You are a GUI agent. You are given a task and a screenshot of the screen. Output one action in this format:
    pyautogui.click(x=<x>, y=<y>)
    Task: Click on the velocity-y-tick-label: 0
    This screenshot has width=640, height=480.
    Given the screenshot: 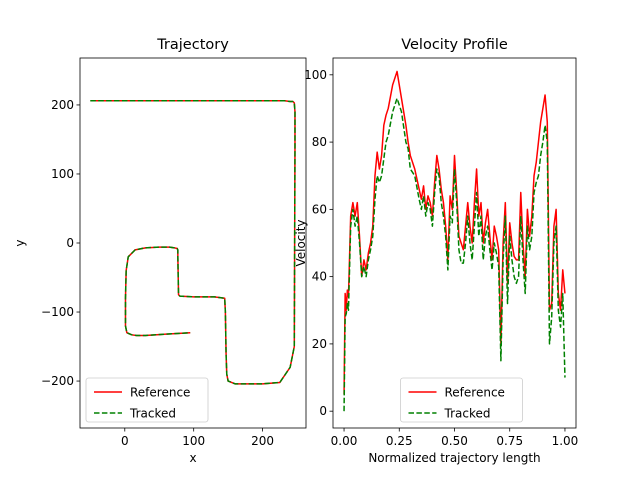 What is the action you would take?
    pyautogui.click(x=323, y=411)
    